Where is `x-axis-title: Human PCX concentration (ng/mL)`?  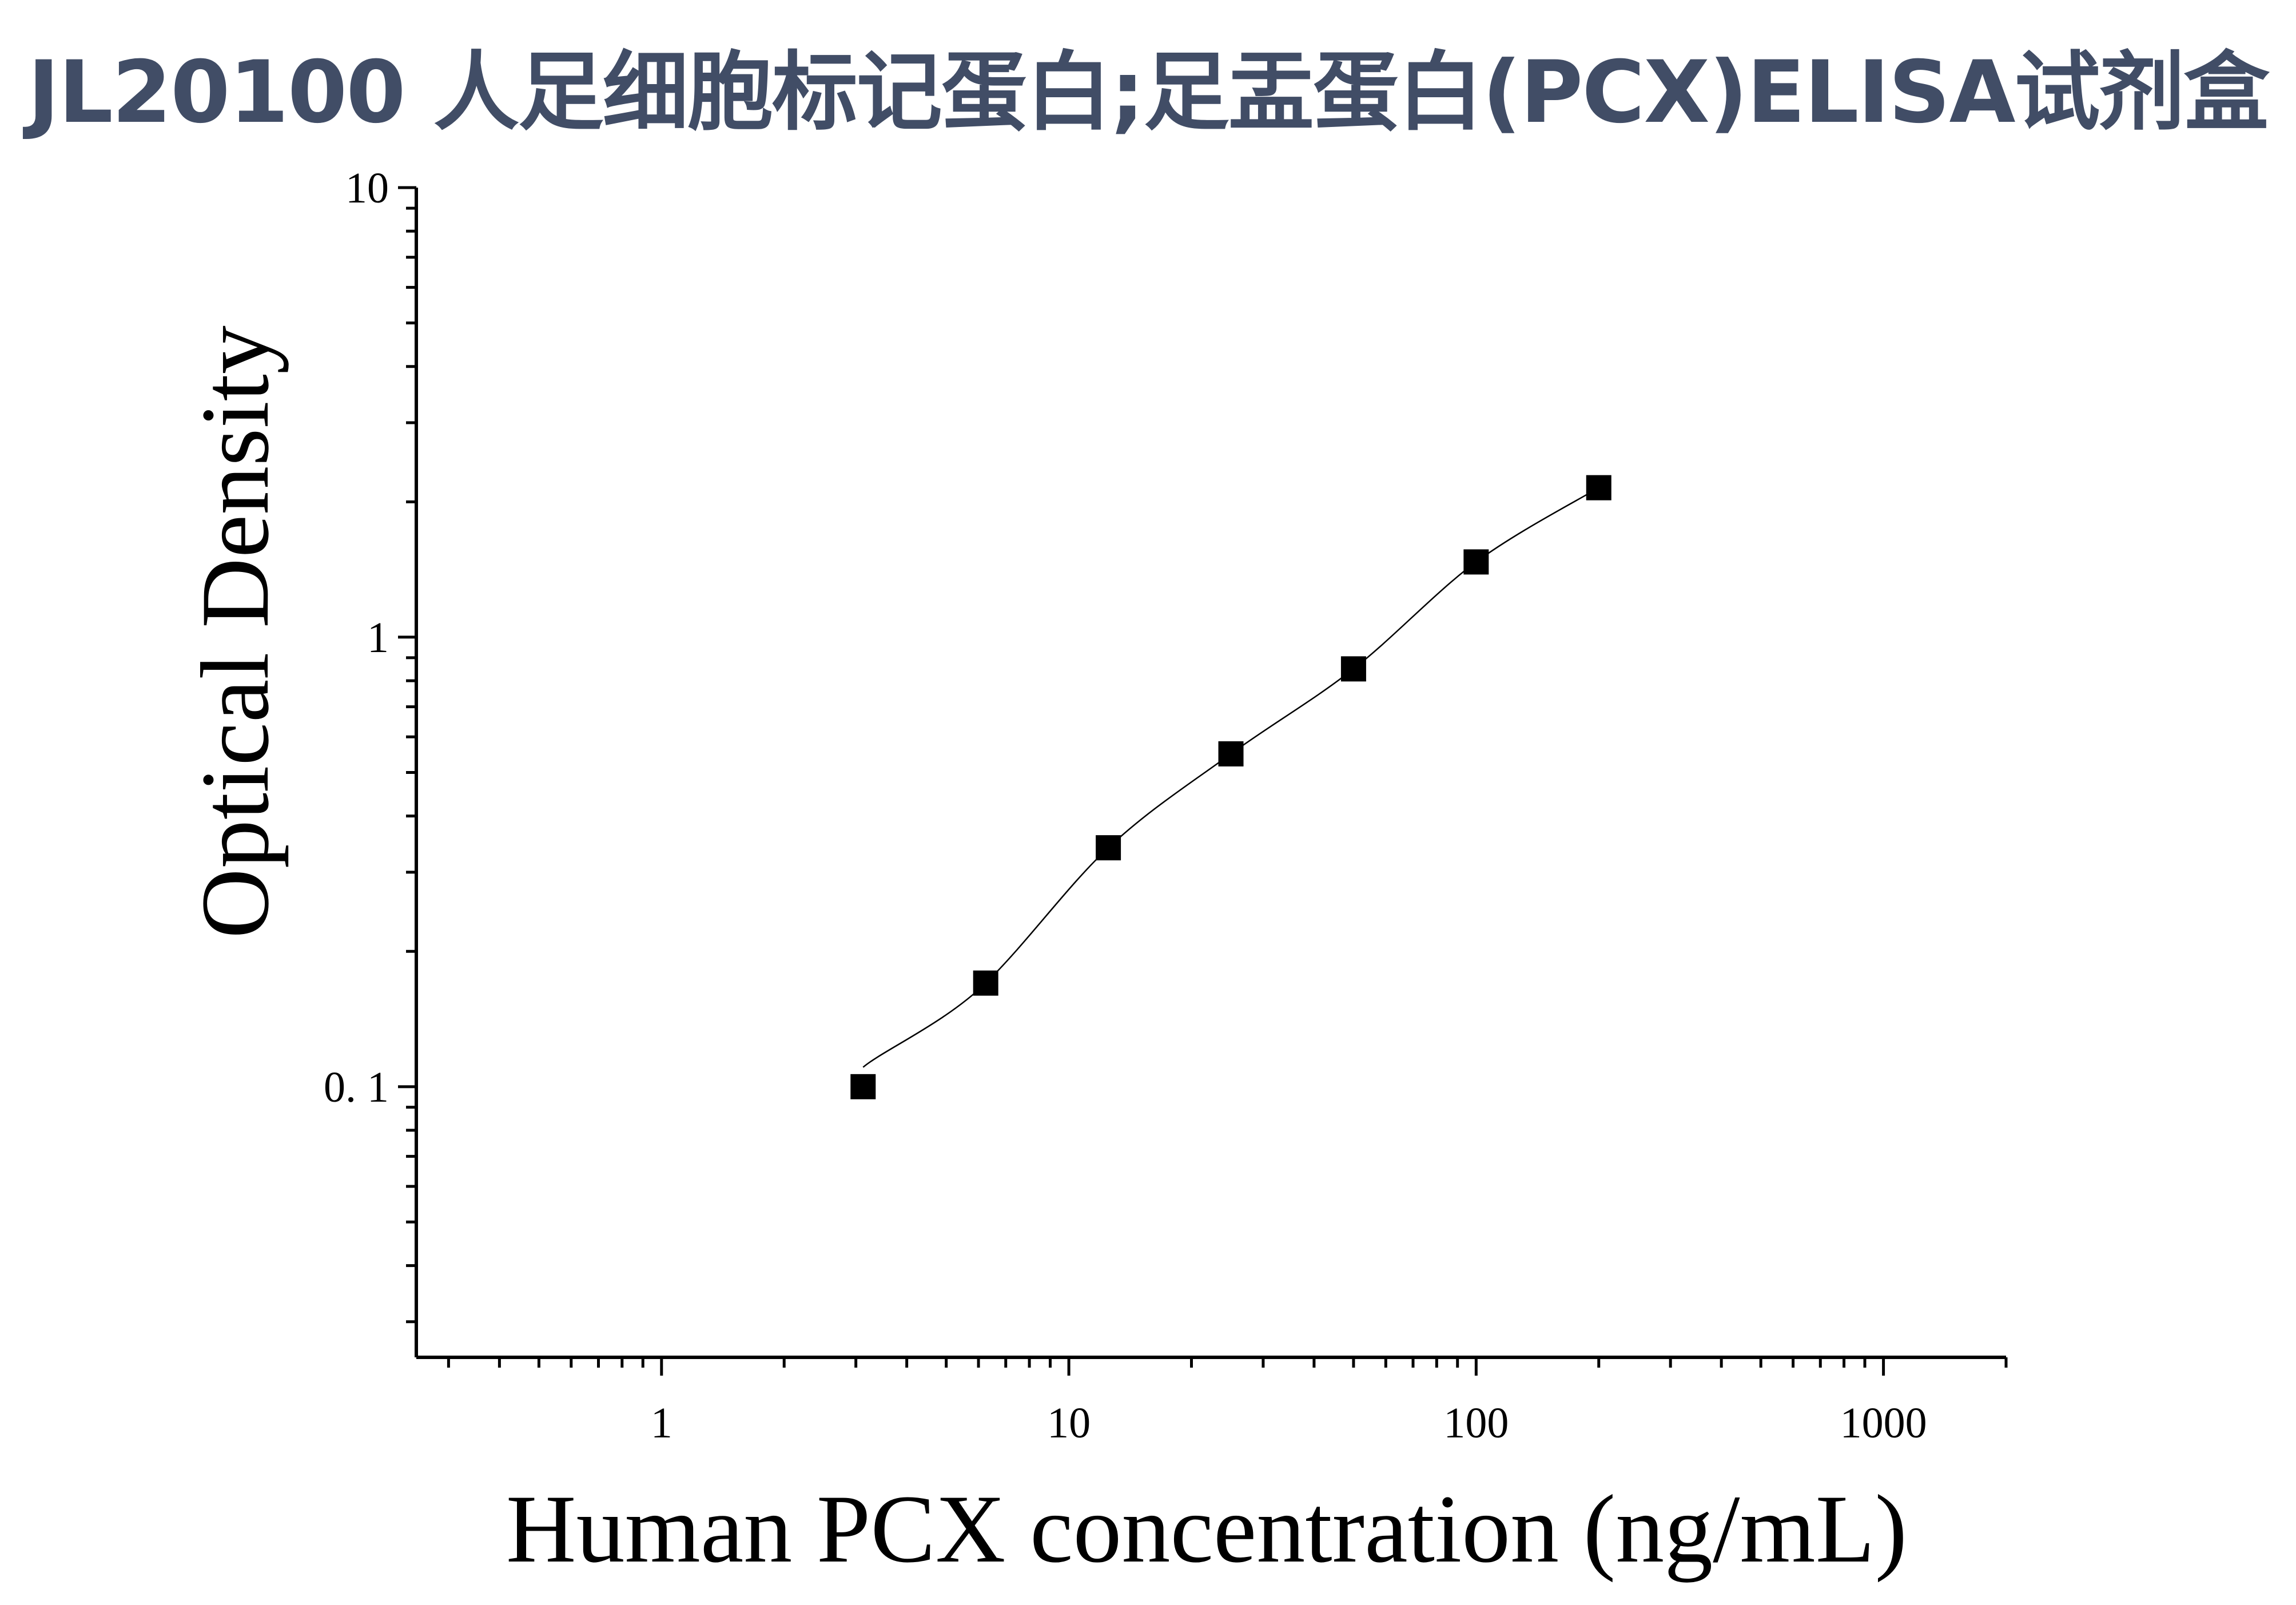 x-axis-title: Human PCX concentration (ng/mL) is located at coordinates (1206, 1529).